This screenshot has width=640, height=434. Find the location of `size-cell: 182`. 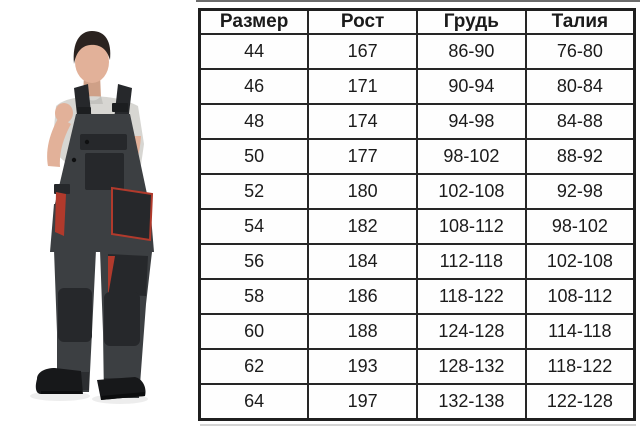

size-cell: 182 is located at coordinates (362, 226).